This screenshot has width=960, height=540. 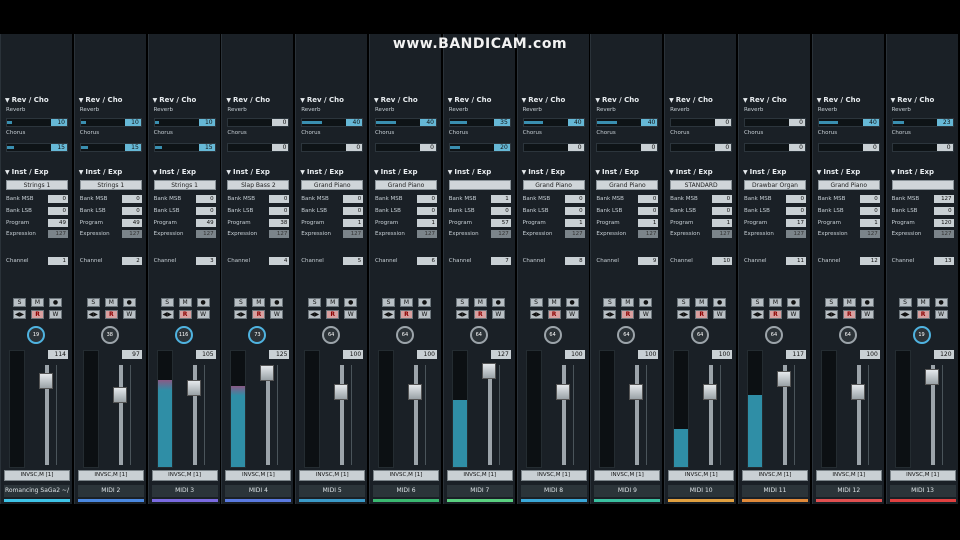 What do you see at coordinates (131, 354) in the screenshot?
I see `volume-value: 97` at bounding box center [131, 354].